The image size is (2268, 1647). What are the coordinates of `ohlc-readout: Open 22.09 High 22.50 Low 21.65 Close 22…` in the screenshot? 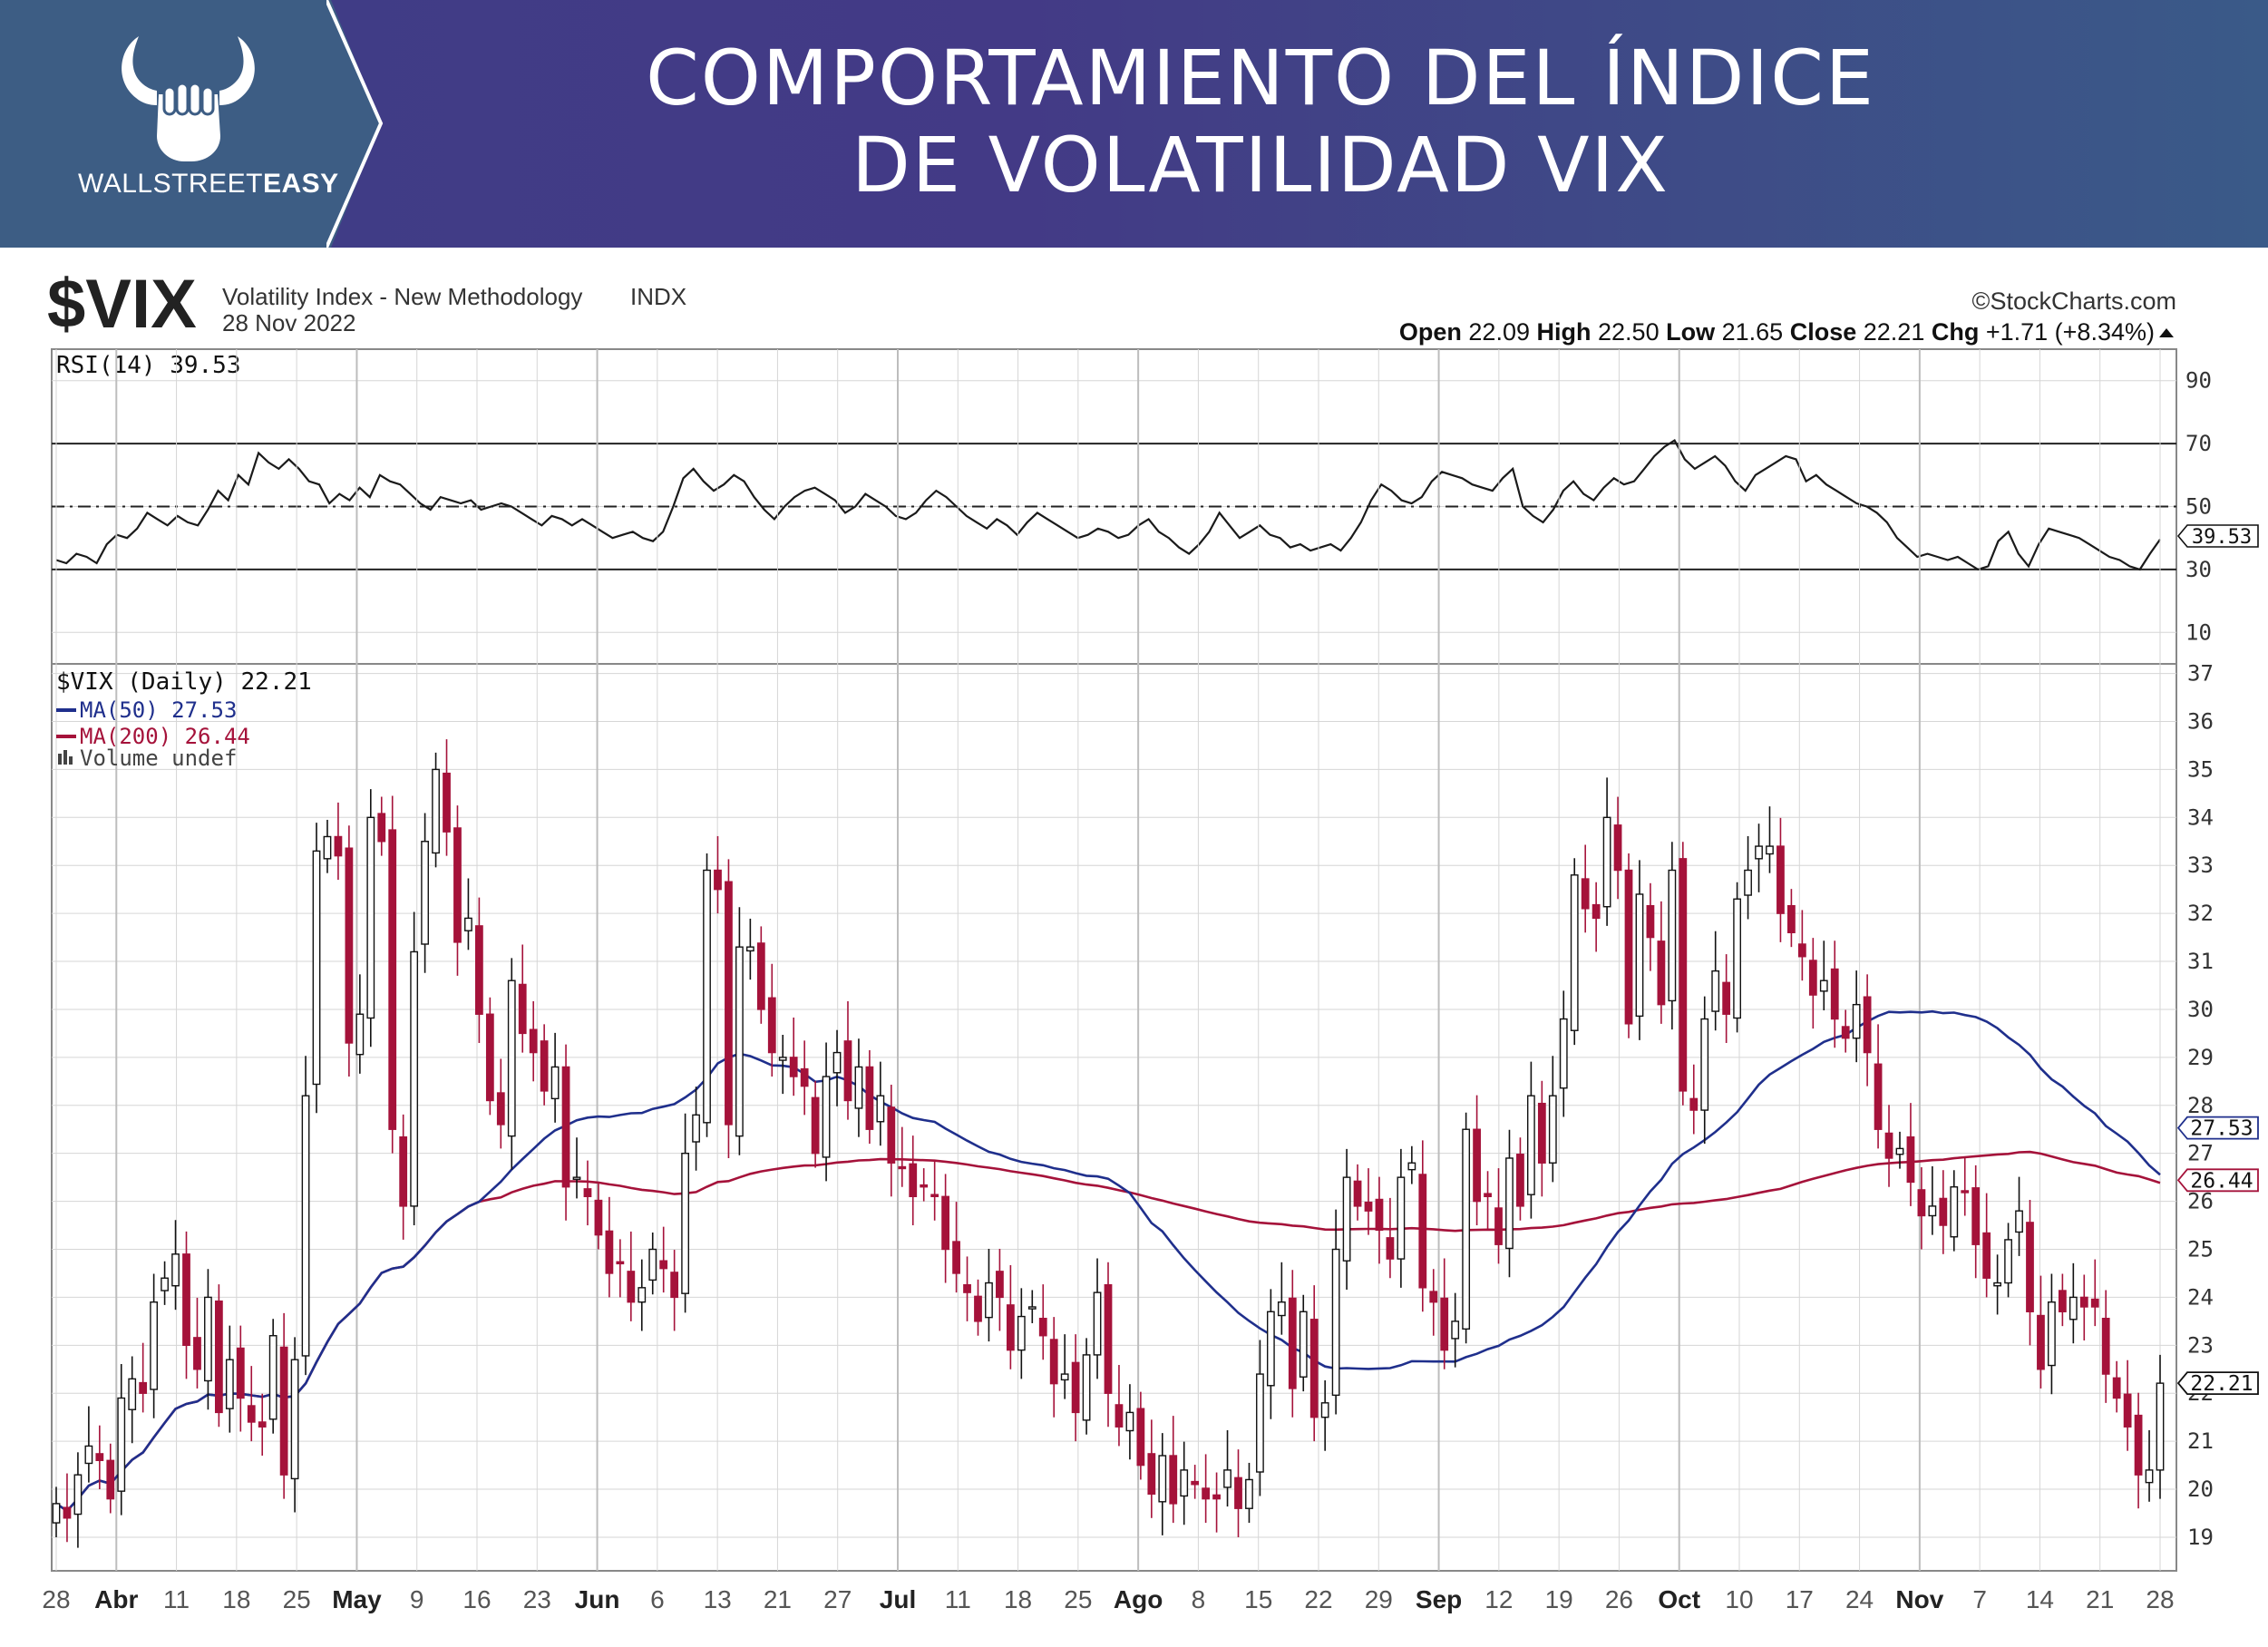 It's located at (1777, 332).